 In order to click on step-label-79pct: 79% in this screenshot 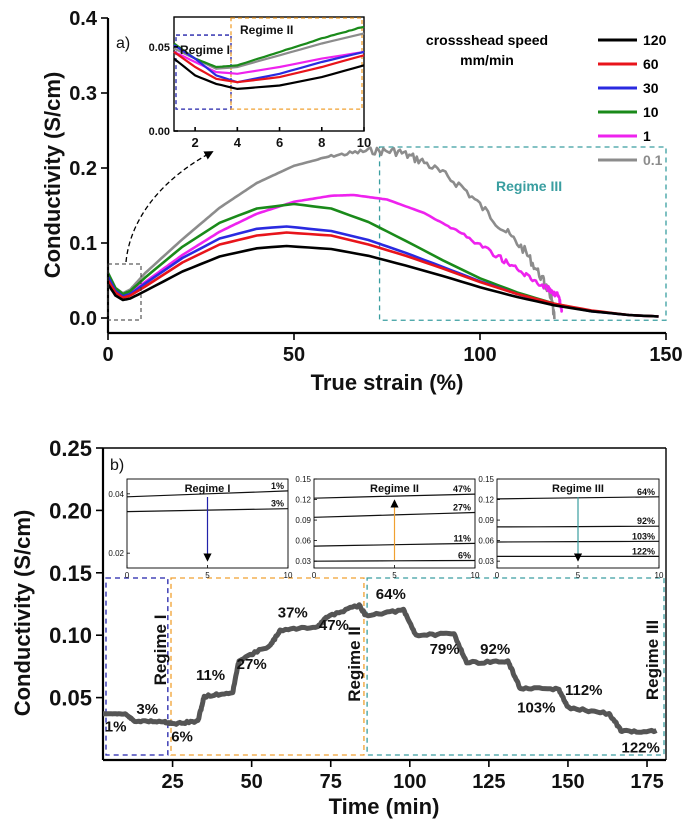, I will do `click(445, 649)`.